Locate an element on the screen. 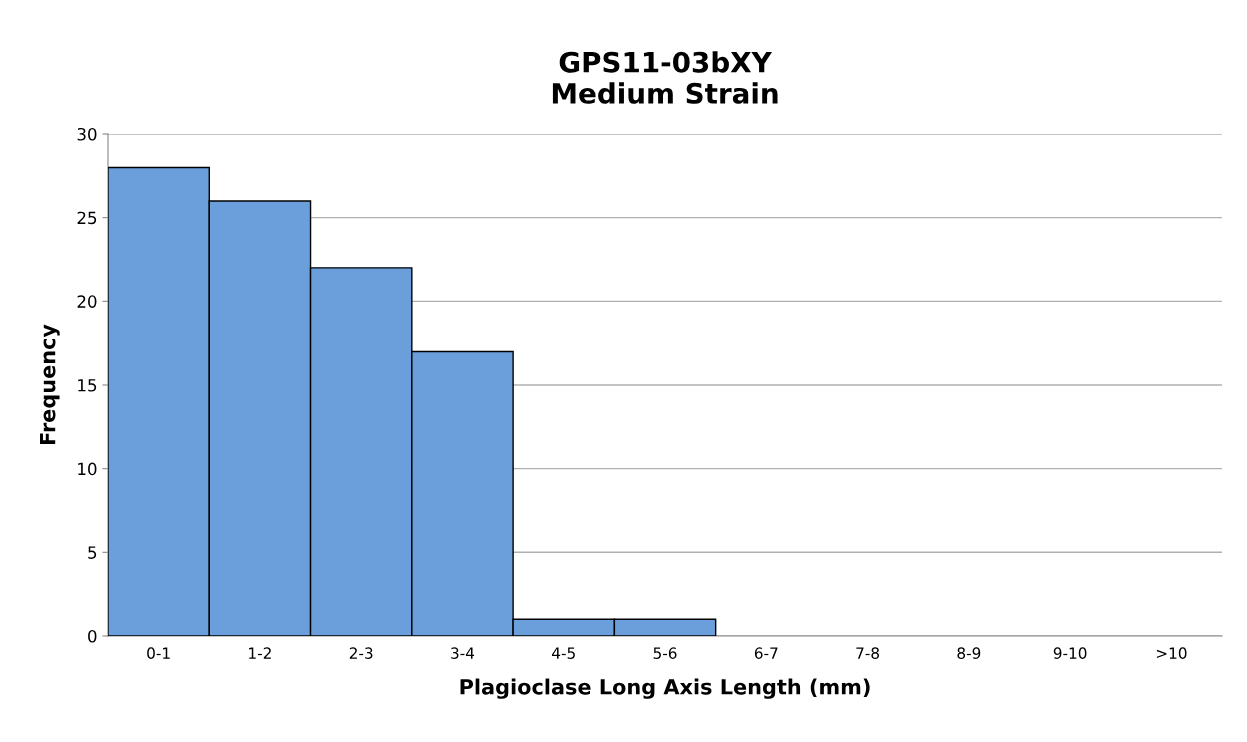 The width and height of the screenshot is (1247, 742). x-tick-label: >10 is located at coordinates (1171, 653).